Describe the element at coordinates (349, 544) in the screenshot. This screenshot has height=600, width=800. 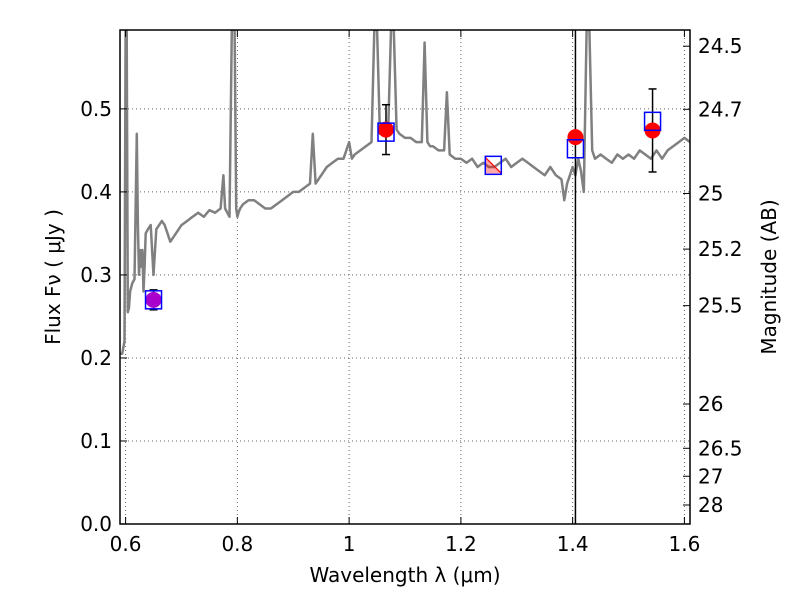
I see `x-tick-label: 1` at that location.